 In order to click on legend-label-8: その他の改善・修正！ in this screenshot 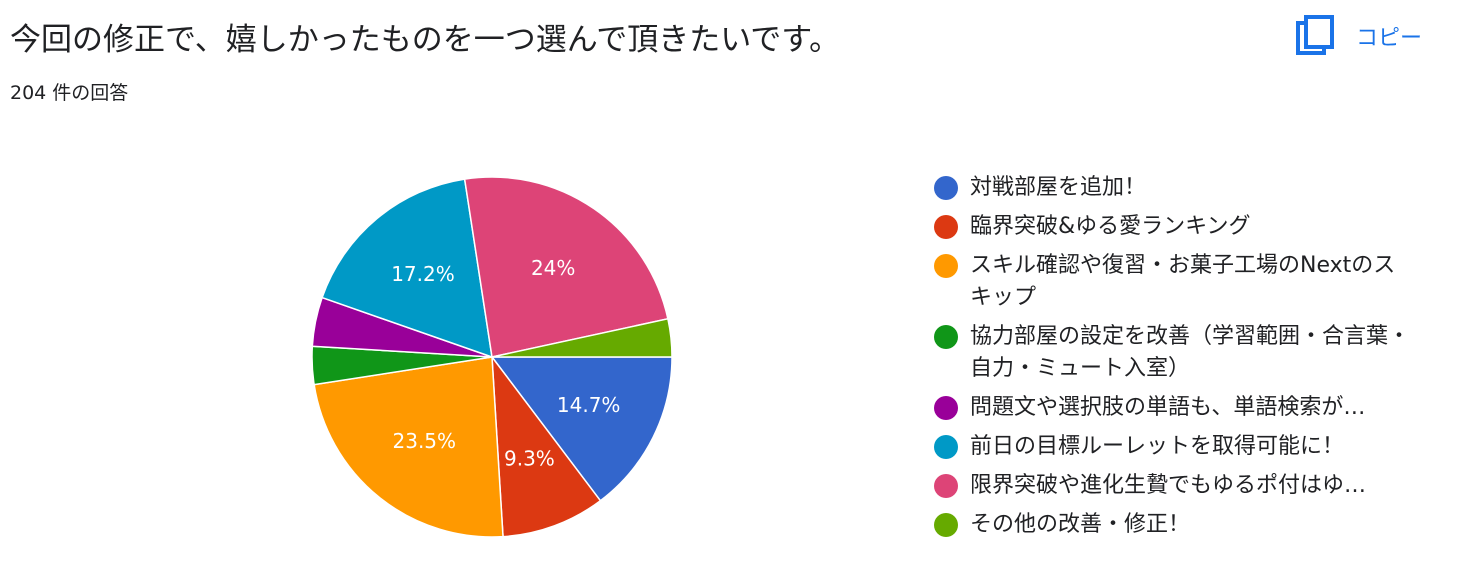, I will do `click(1080, 524)`.